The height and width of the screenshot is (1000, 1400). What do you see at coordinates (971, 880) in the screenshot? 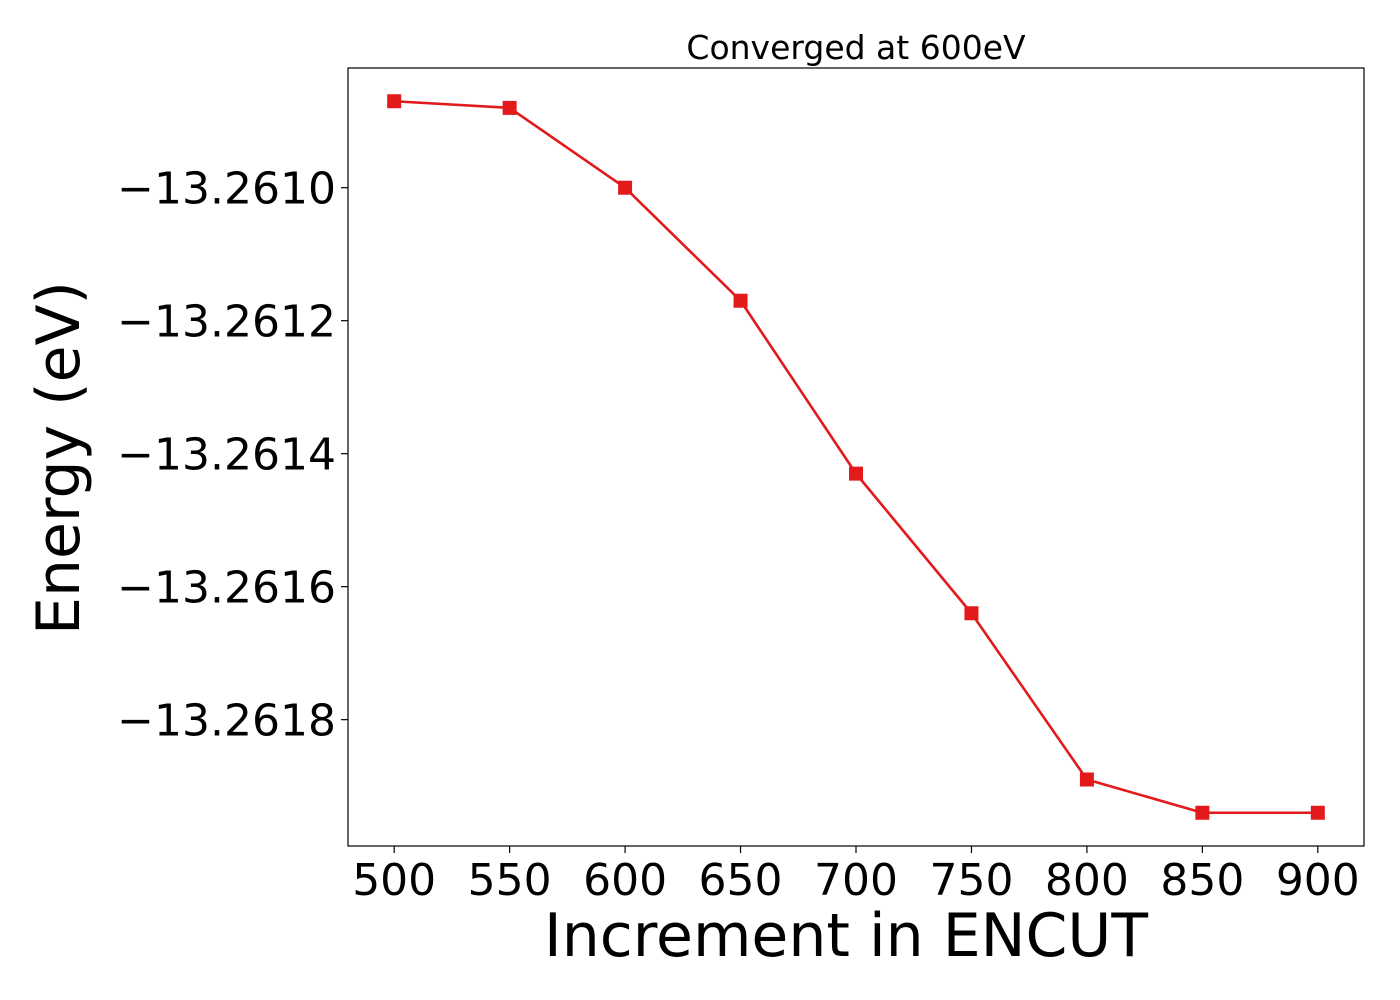
I see `x-tick-label: 750` at bounding box center [971, 880].